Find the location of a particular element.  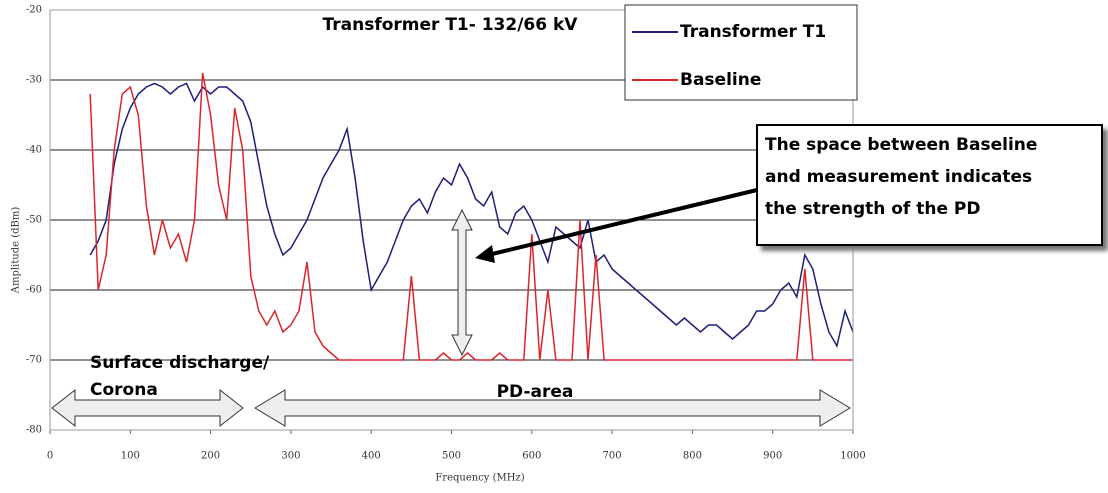

y-tick-label: -30 is located at coordinates (34, 80).